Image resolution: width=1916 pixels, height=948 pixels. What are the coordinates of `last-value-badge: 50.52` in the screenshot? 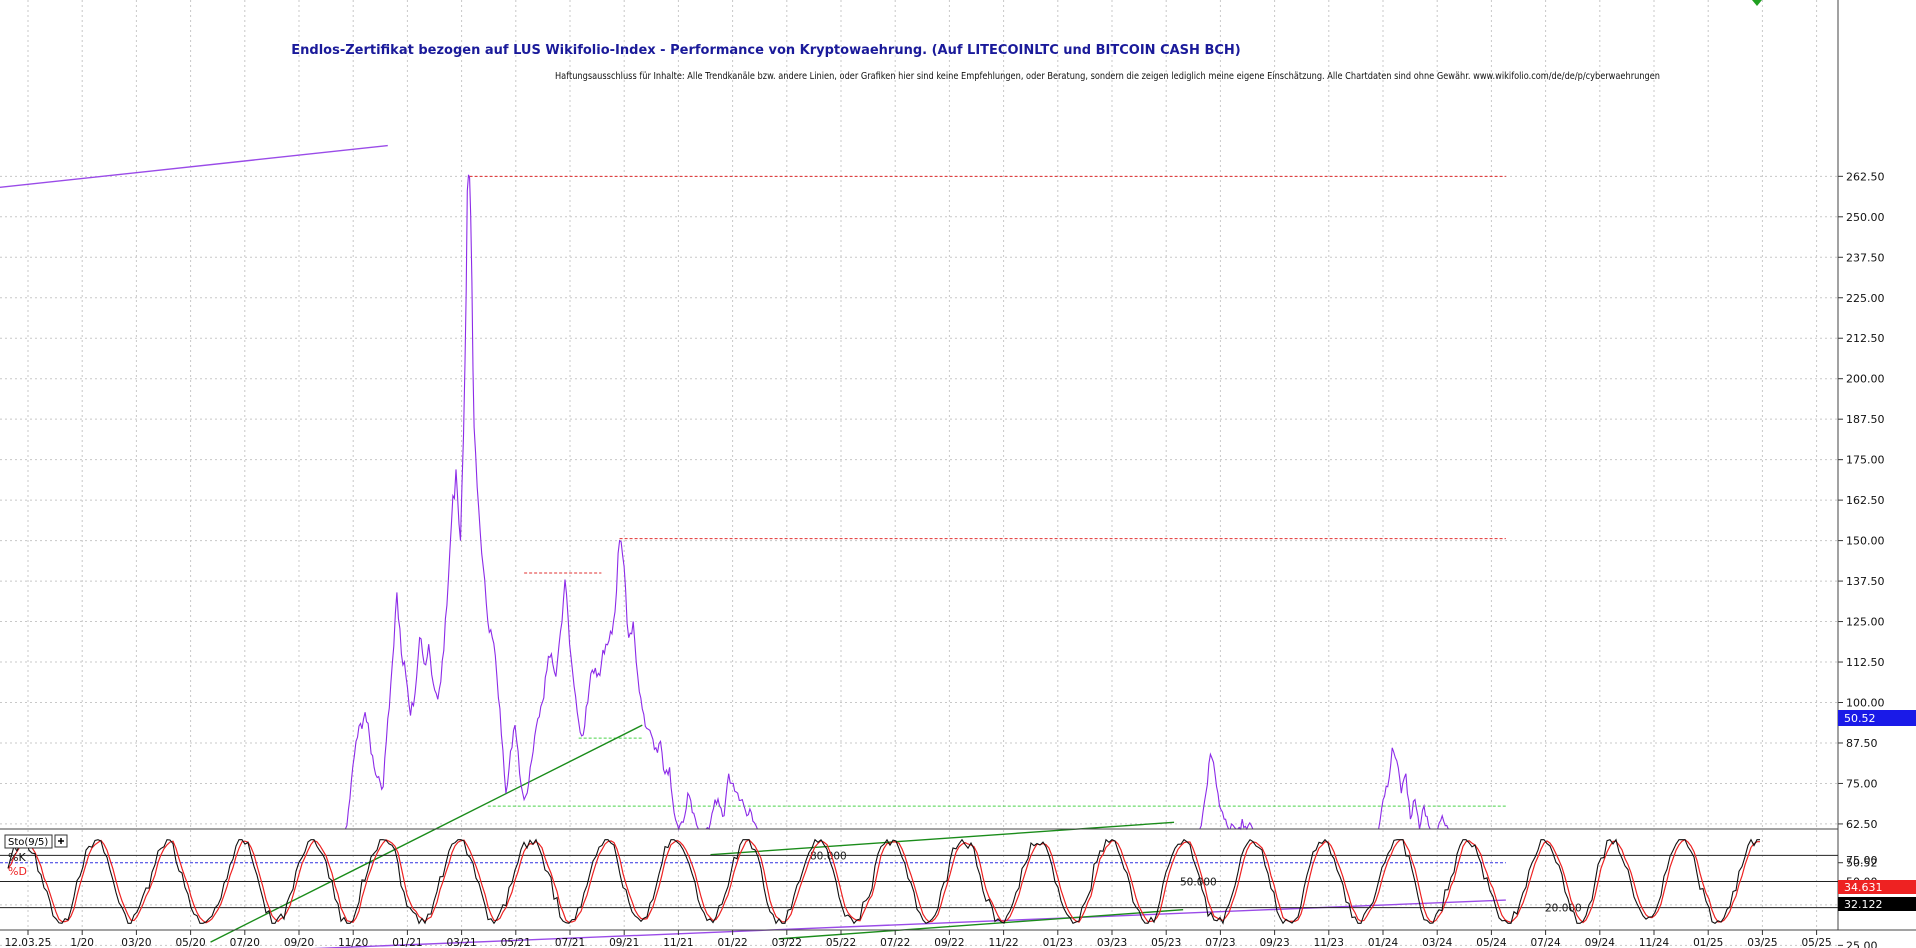 It's located at (1877, 718).